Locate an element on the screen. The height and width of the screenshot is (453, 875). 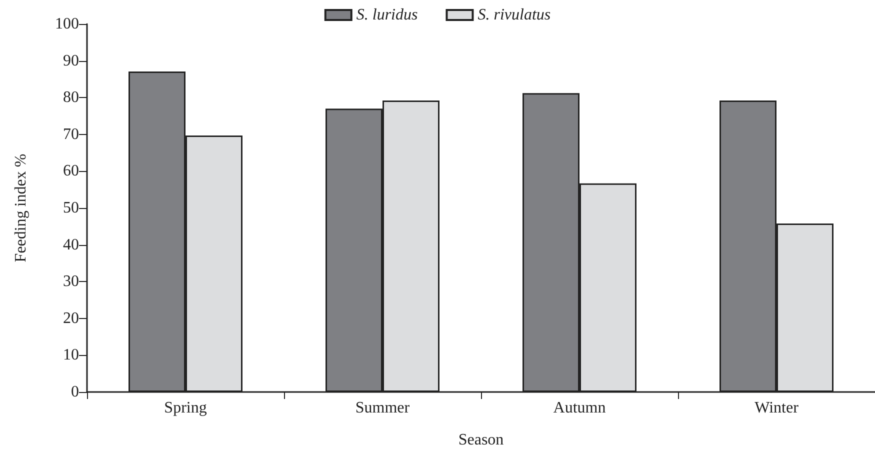
legend-label: S. luridus is located at coordinates (387, 15).